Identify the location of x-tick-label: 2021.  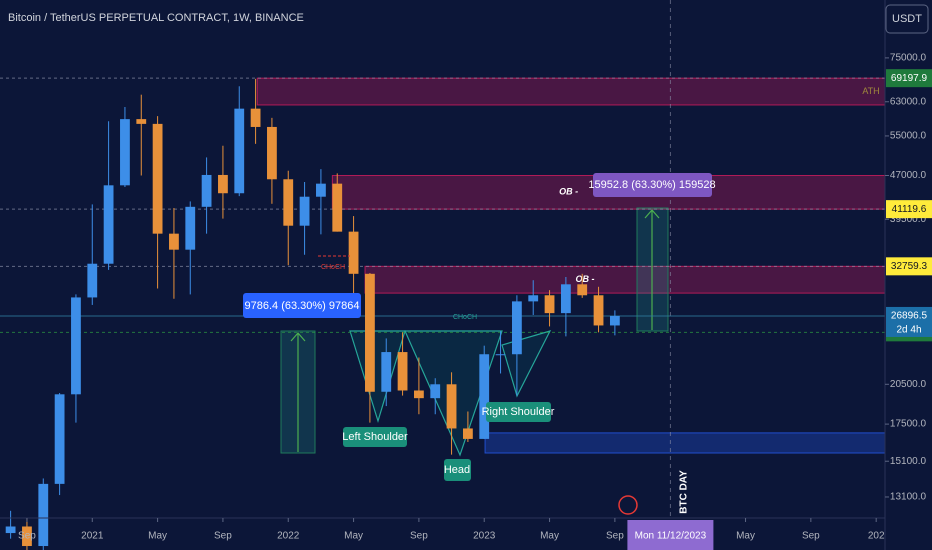
(92, 536).